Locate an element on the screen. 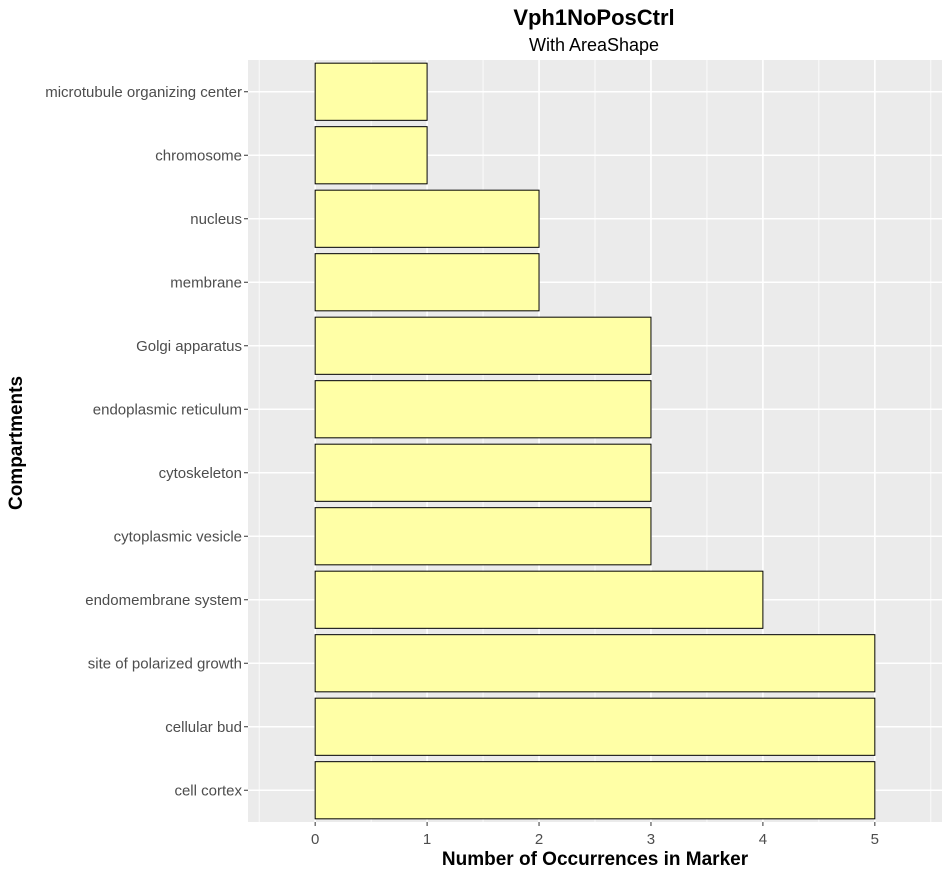 The height and width of the screenshot is (874, 948). y-tick-label: microtubule organizing center is located at coordinates (143, 92).